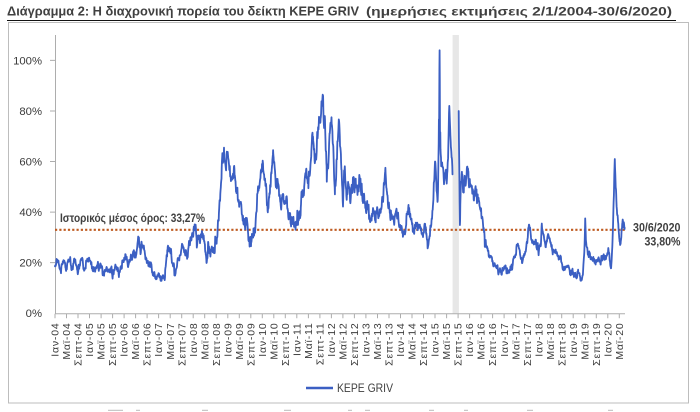  What do you see at coordinates (436, 340) in the screenshot?
I see `svg-text: Ιαν-15` at bounding box center [436, 340].